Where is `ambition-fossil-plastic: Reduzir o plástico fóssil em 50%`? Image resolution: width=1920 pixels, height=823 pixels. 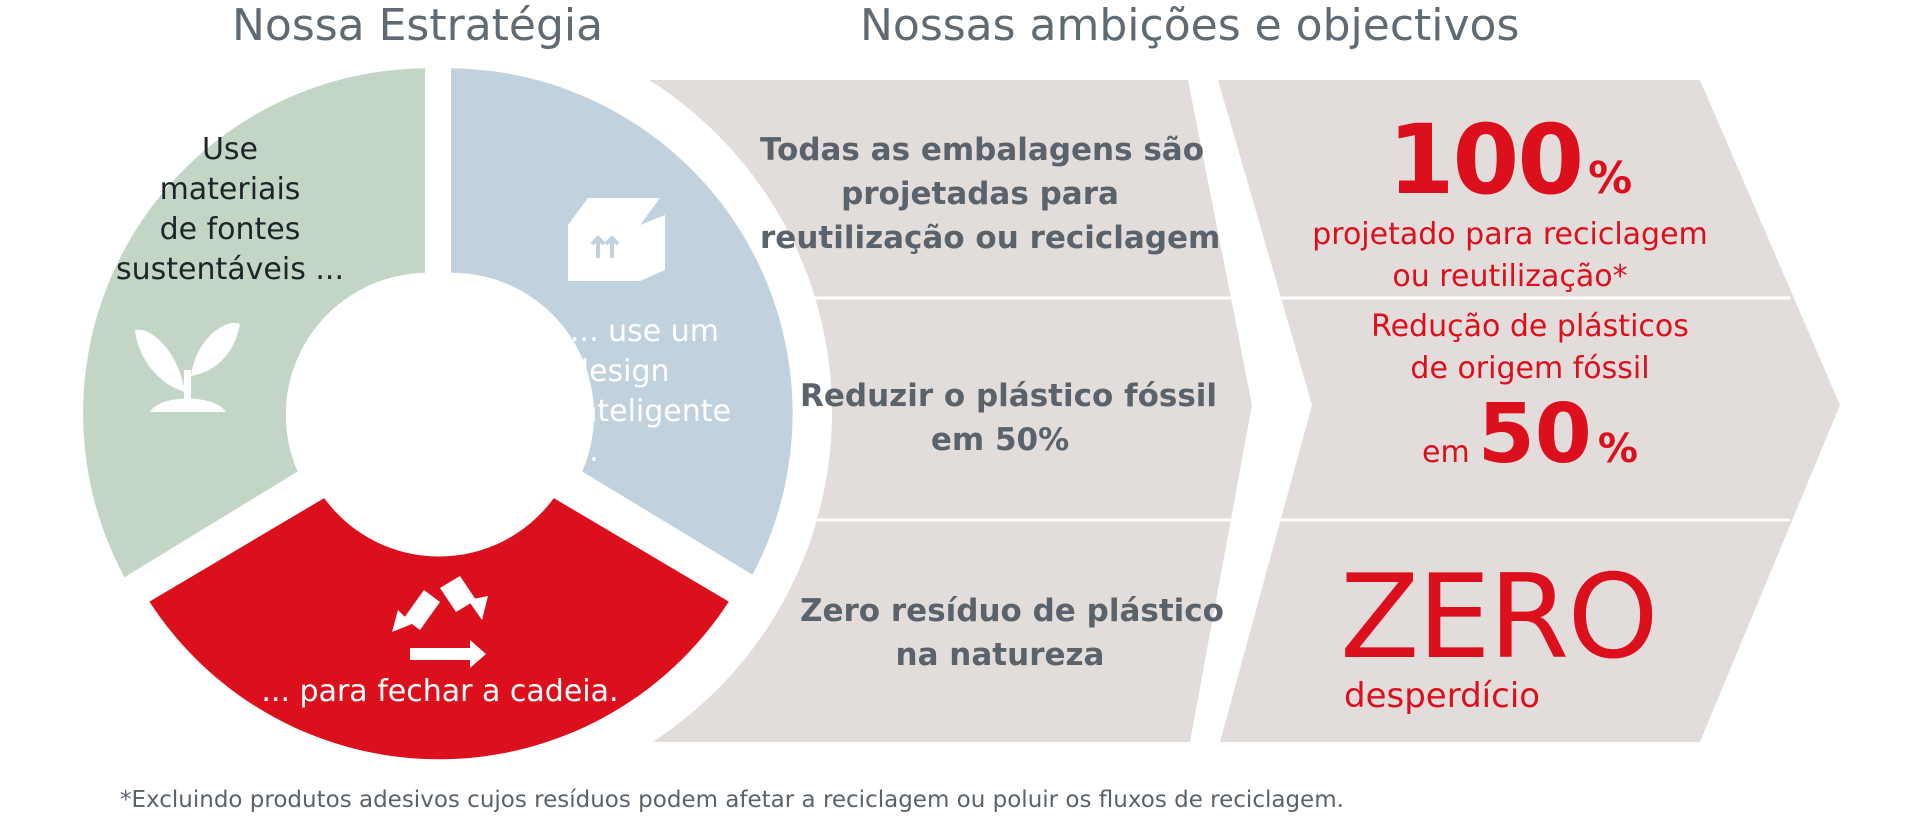 ambition-fossil-plastic: Reduzir o plástico fóssil em 50% is located at coordinates (1009, 418).